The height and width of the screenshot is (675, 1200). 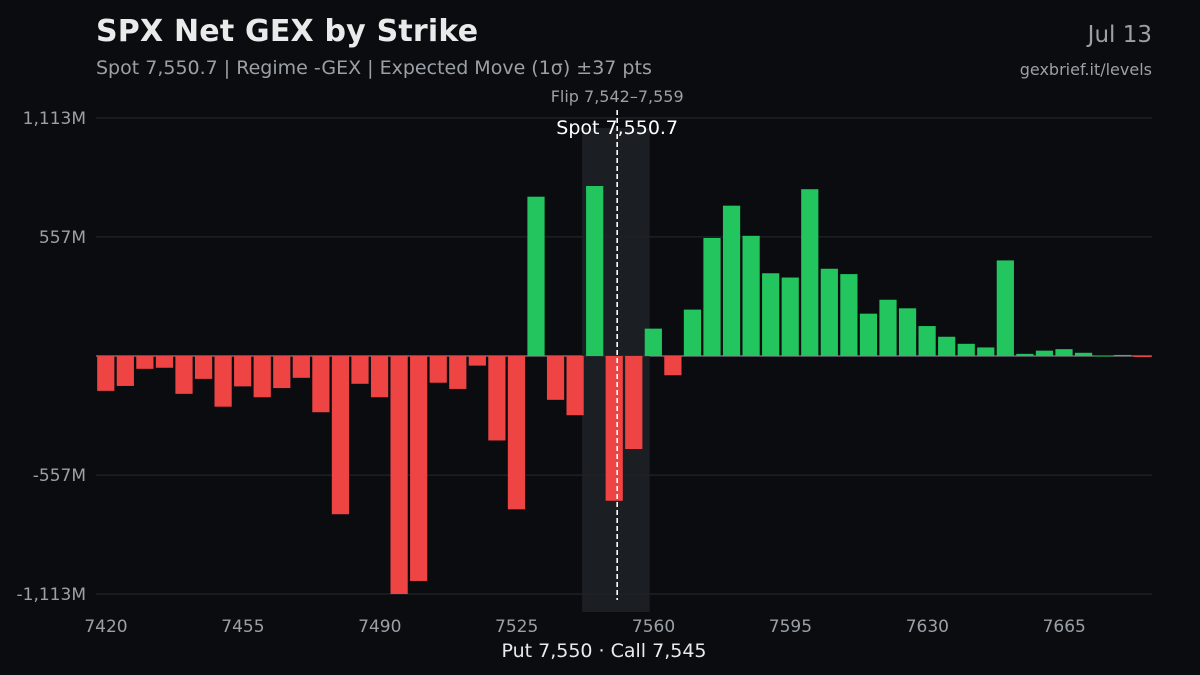 I want to click on spot-label: Spot 7,550.7, so click(x=617, y=128).